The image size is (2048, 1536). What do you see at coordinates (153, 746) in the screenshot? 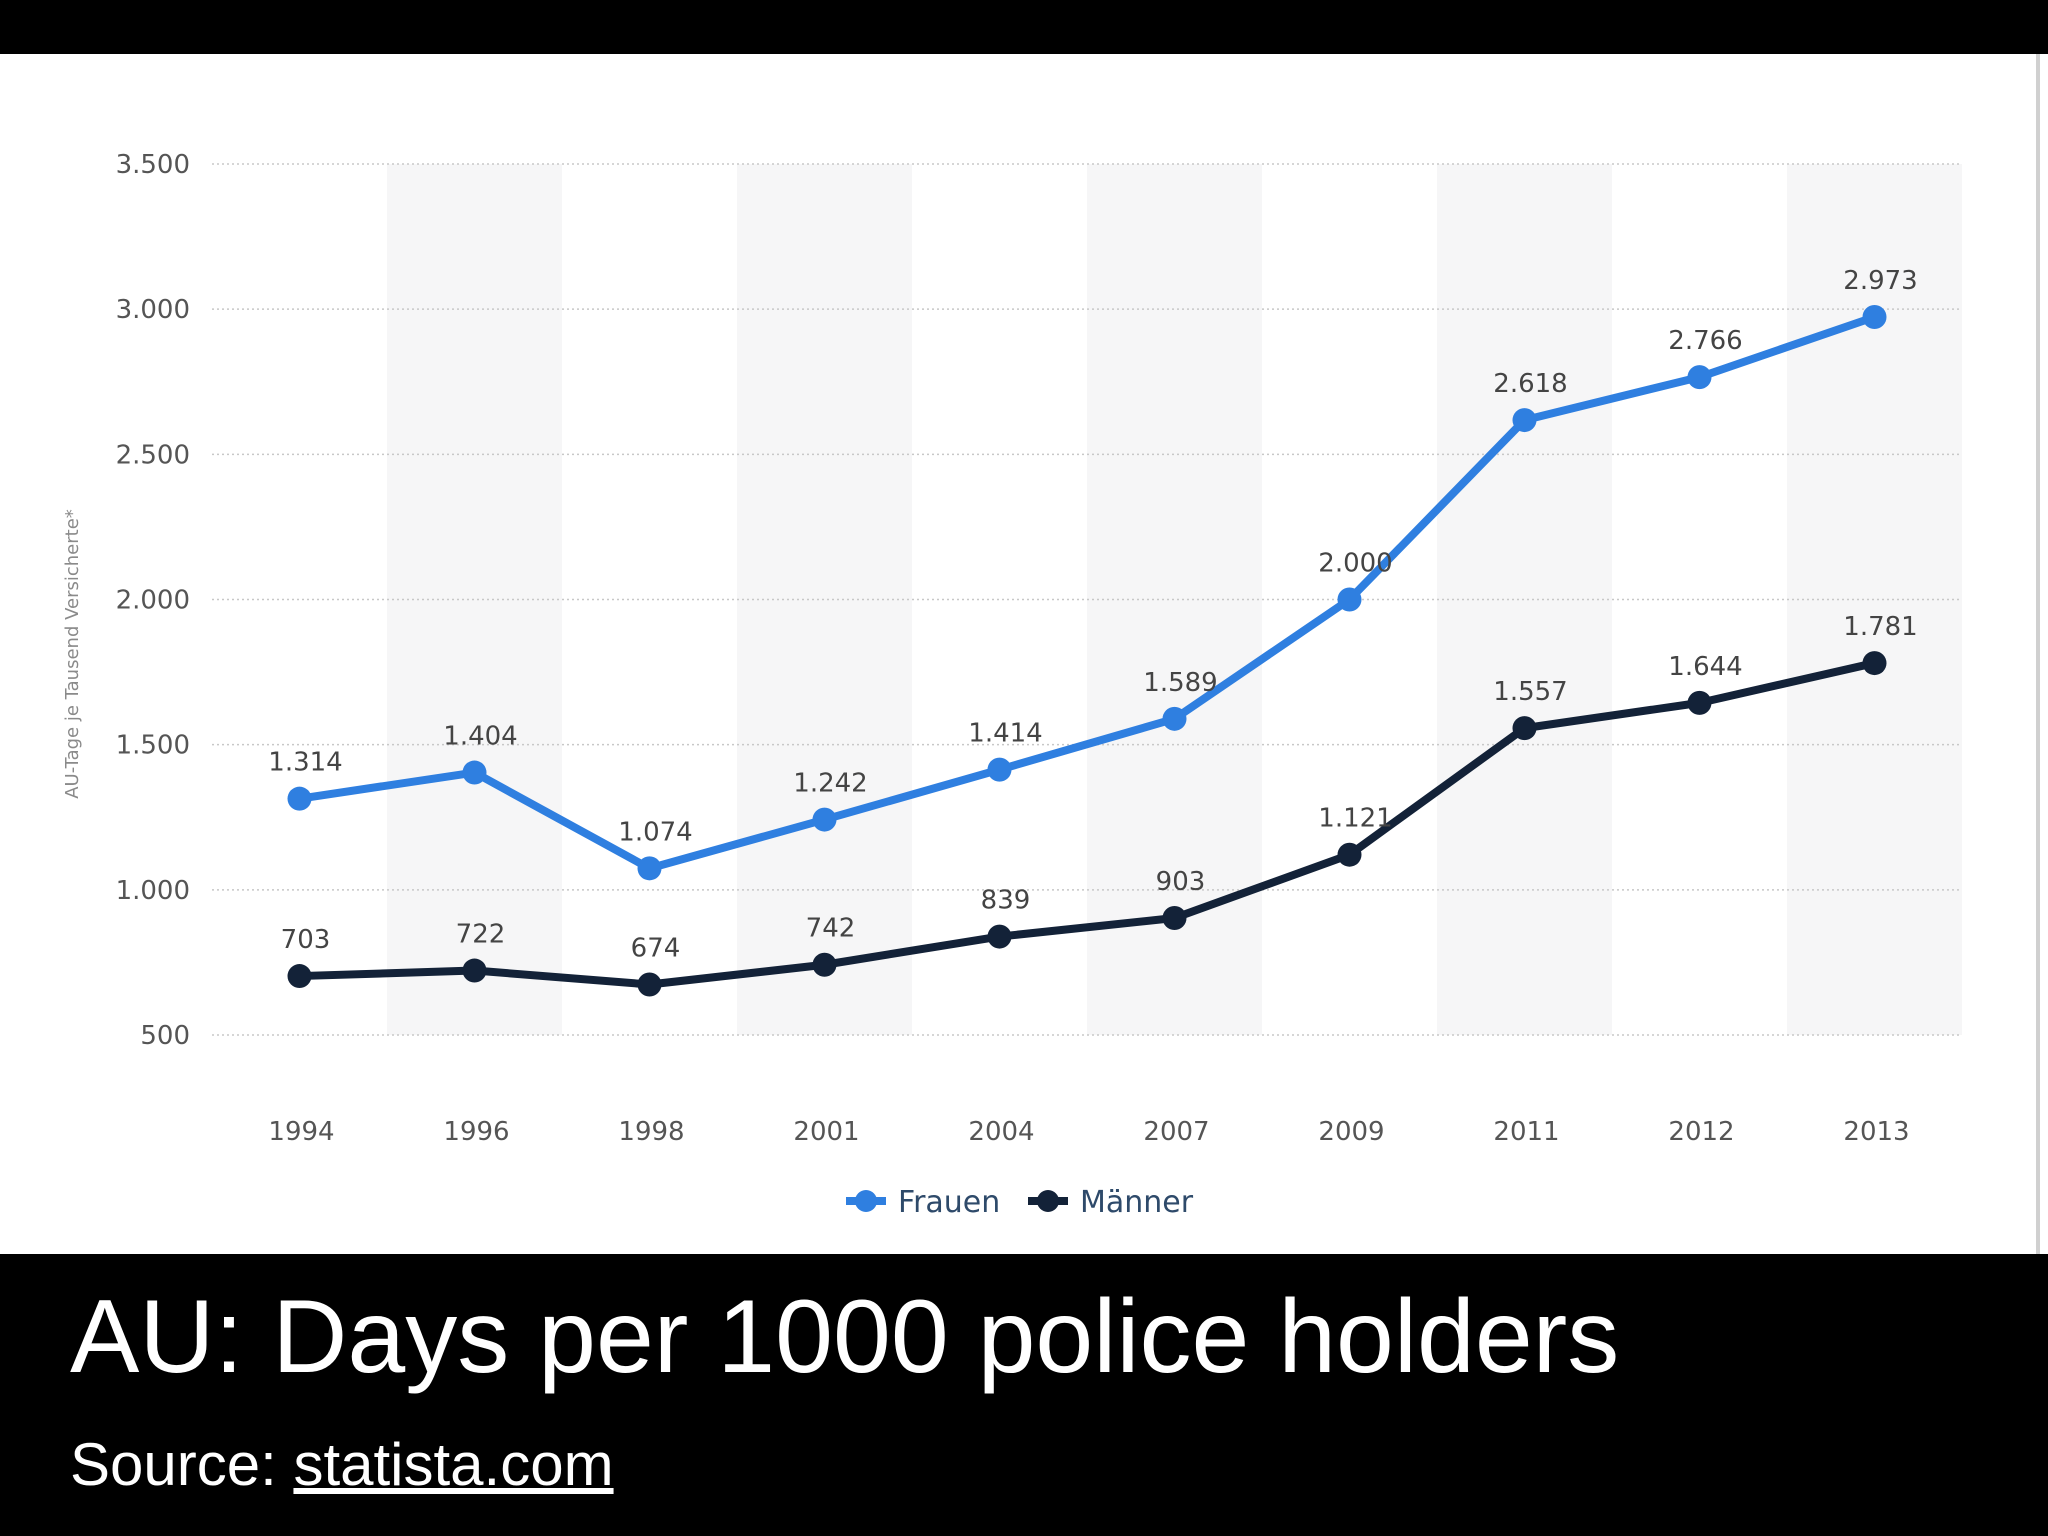
I see `y-tick-label: 1.500` at bounding box center [153, 746].